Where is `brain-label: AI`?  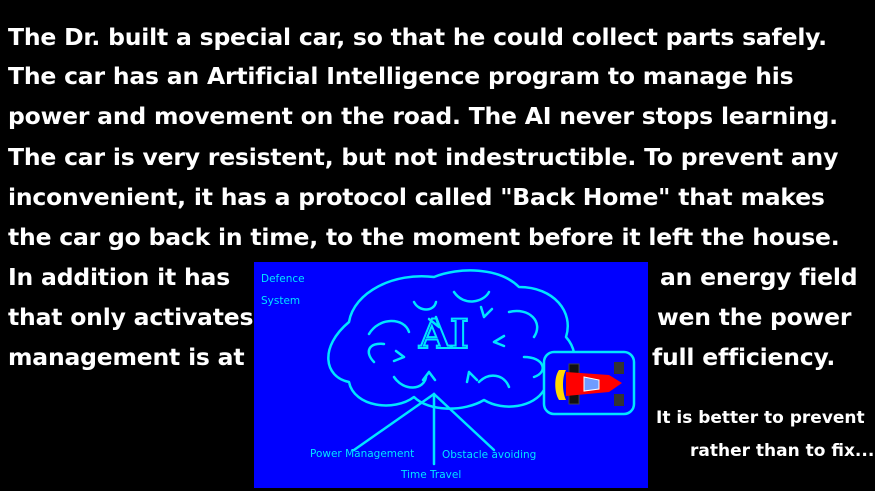
brain-label: AI is located at coordinates (443, 334).